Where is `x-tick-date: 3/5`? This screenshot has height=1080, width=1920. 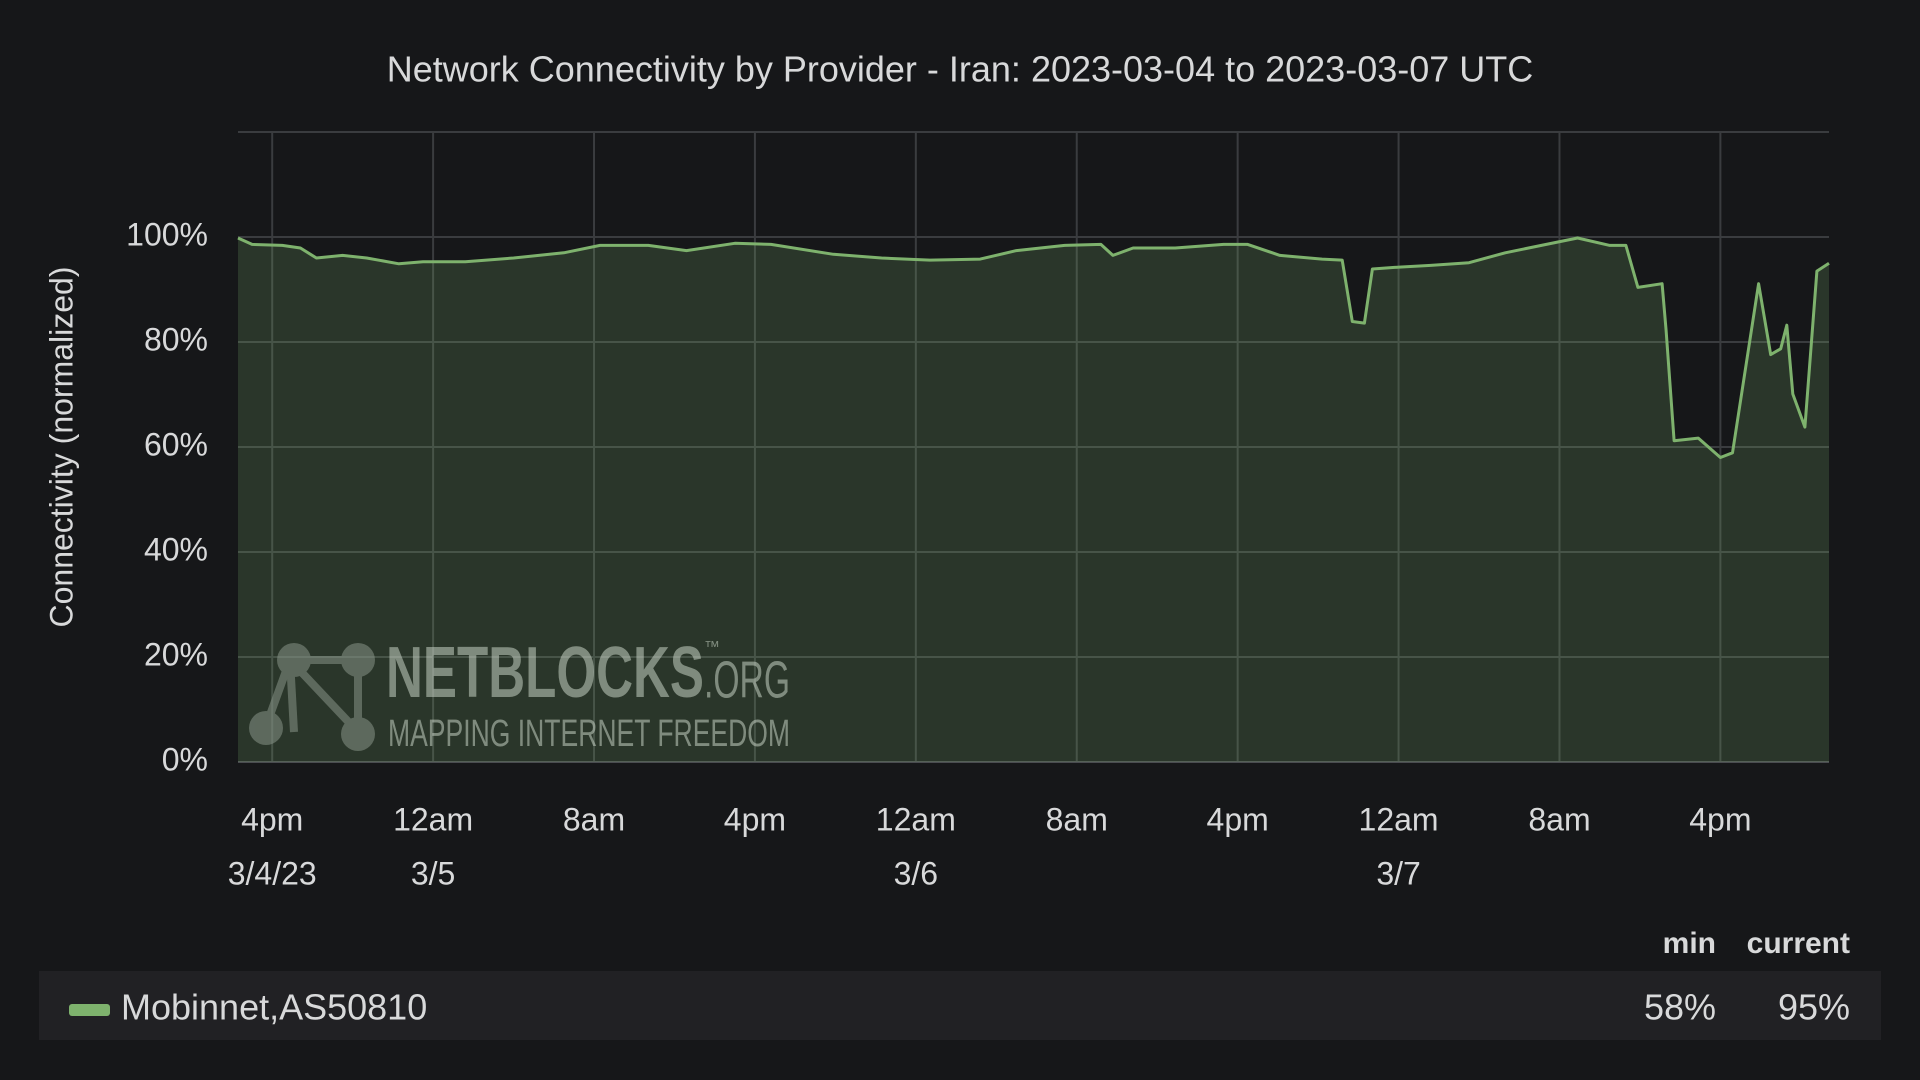
x-tick-date: 3/5 is located at coordinates (433, 873).